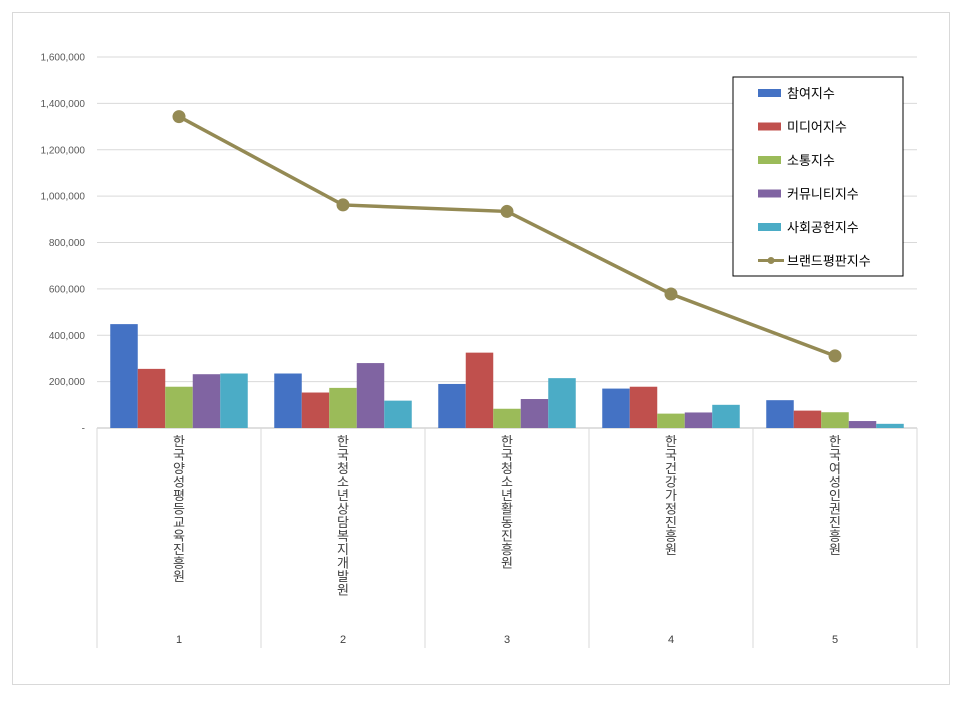 This screenshot has height=701, width=966. I want to click on y-tick-label: 1,400,000, so click(63, 104).